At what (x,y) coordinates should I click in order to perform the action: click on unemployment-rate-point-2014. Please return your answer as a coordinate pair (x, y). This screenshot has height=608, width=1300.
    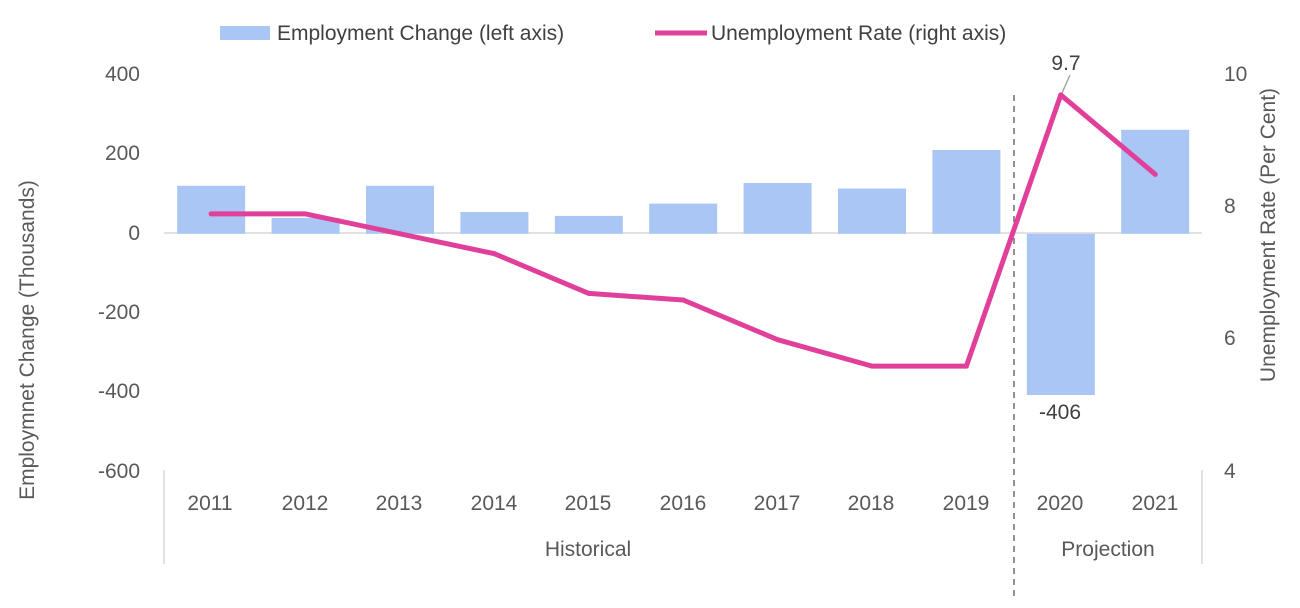
    Looking at the image, I should click on (494, 254).